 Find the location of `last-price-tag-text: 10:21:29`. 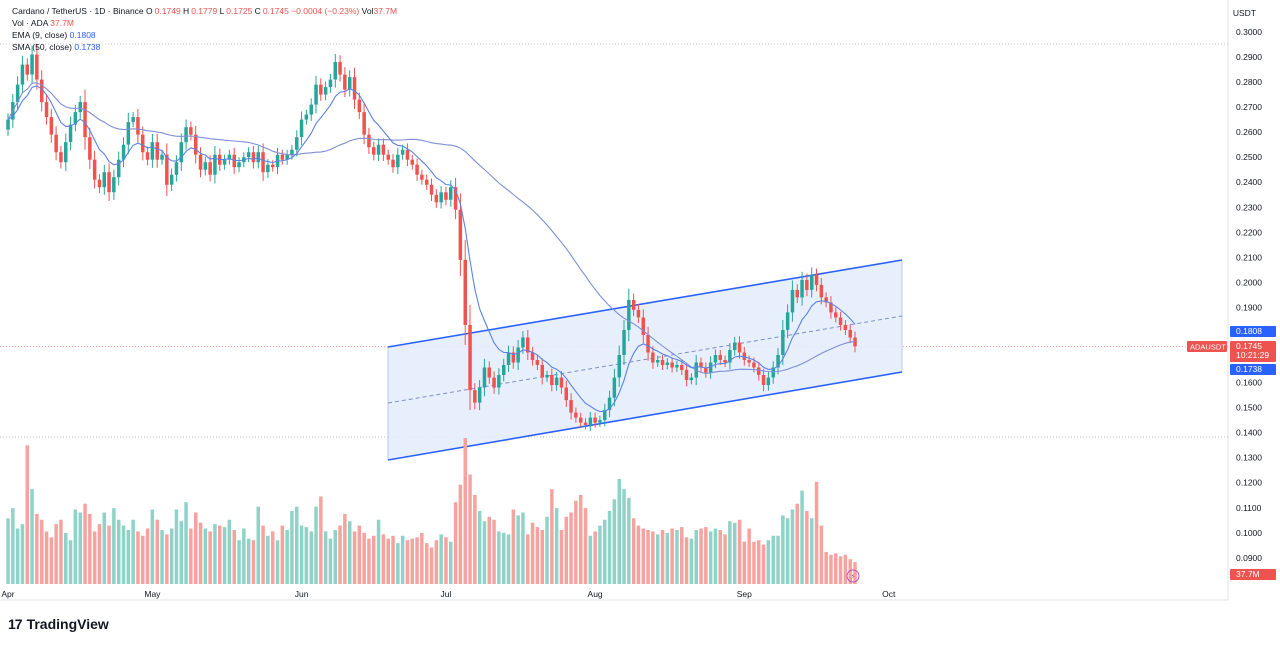

last-price-tag-text: 10:21:29 is located at coordinates (1252, 355).